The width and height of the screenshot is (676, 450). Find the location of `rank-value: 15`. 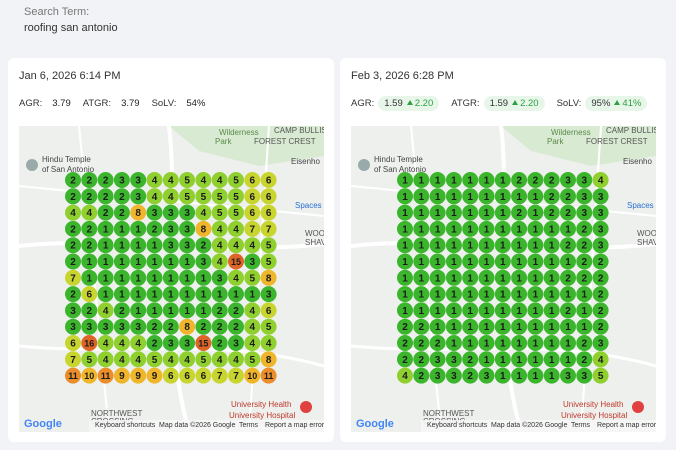

rank-value: 15 is located at coordinates (236, 262).